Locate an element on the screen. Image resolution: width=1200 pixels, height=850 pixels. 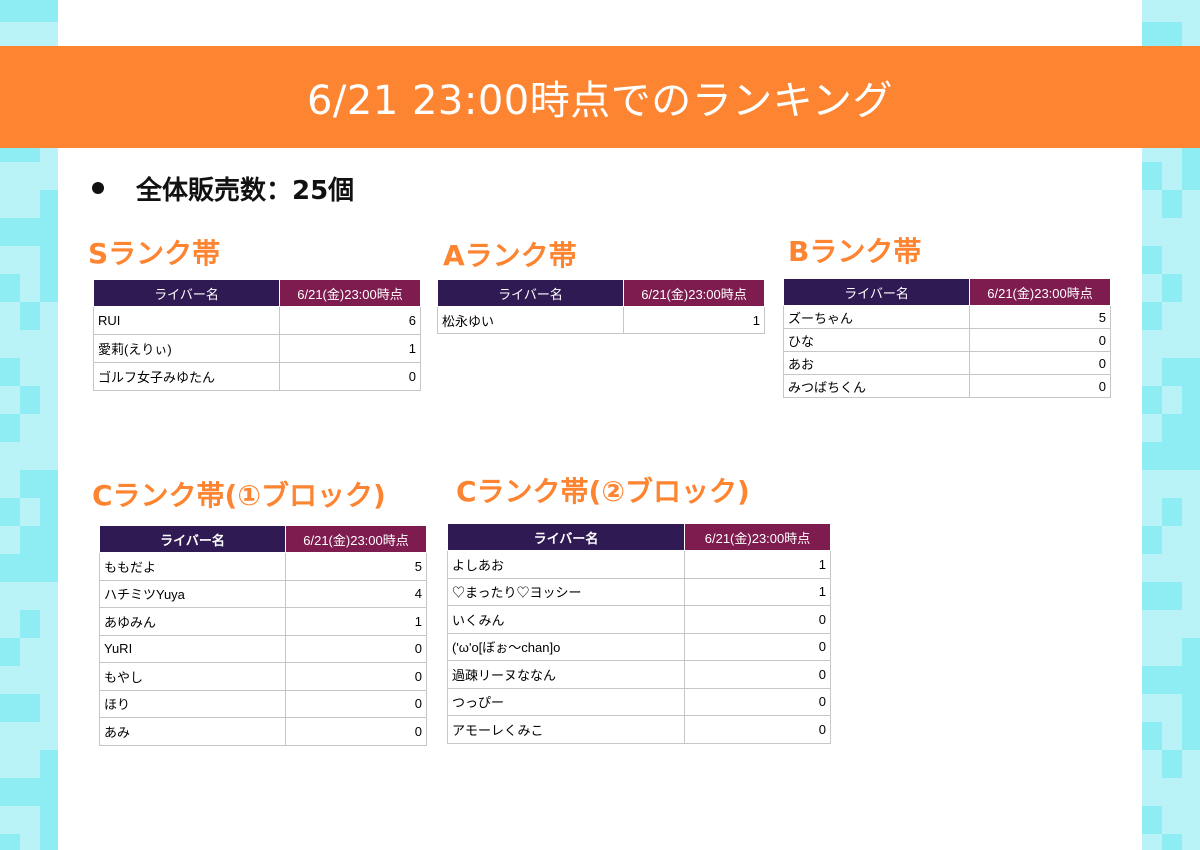
section-title-c-rank-block-1: Cランク帯(①ブロック) is located at coordinates (239, 495).